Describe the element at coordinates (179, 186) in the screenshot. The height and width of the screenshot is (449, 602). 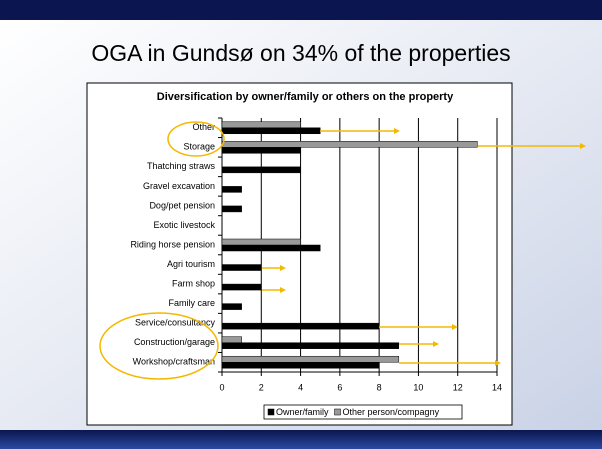
I see `y-tick-label: Gravel excavation` at that location.